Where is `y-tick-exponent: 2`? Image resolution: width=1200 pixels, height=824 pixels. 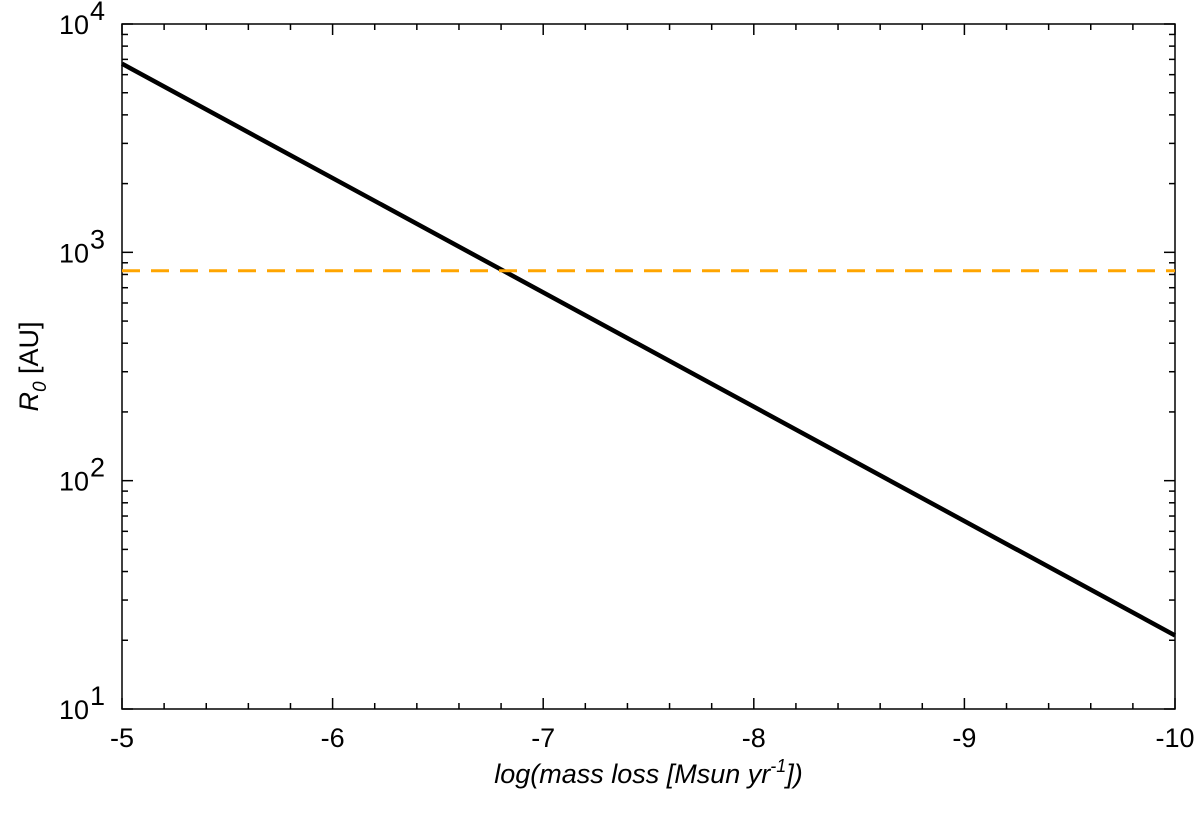 y-tick-exponent: 2 is located at coordinates (97, 468).